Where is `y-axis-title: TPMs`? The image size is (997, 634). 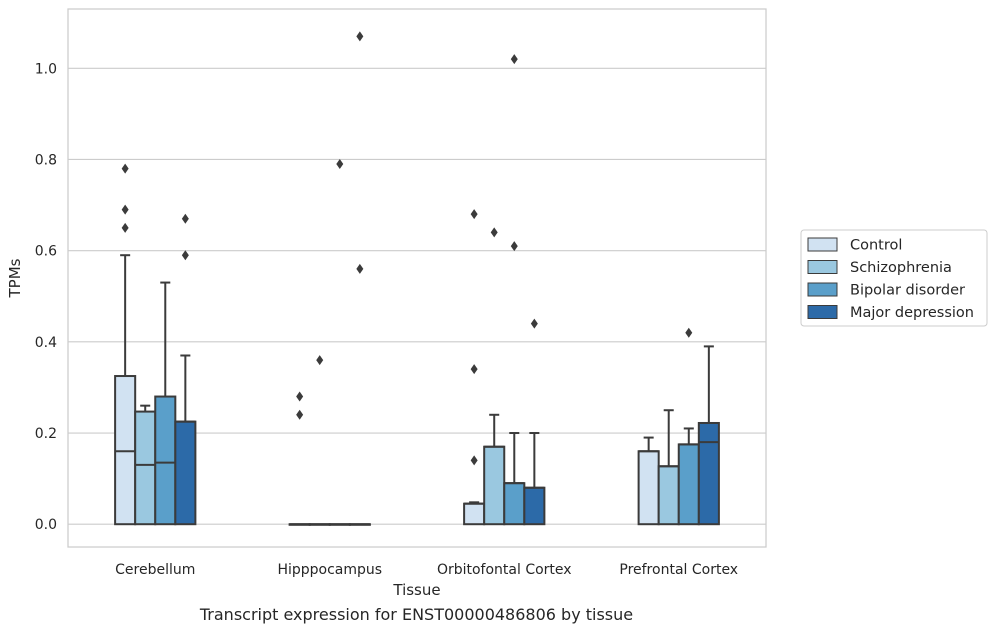 y-axis-title: TPMs is located at coordinates (15, 278).